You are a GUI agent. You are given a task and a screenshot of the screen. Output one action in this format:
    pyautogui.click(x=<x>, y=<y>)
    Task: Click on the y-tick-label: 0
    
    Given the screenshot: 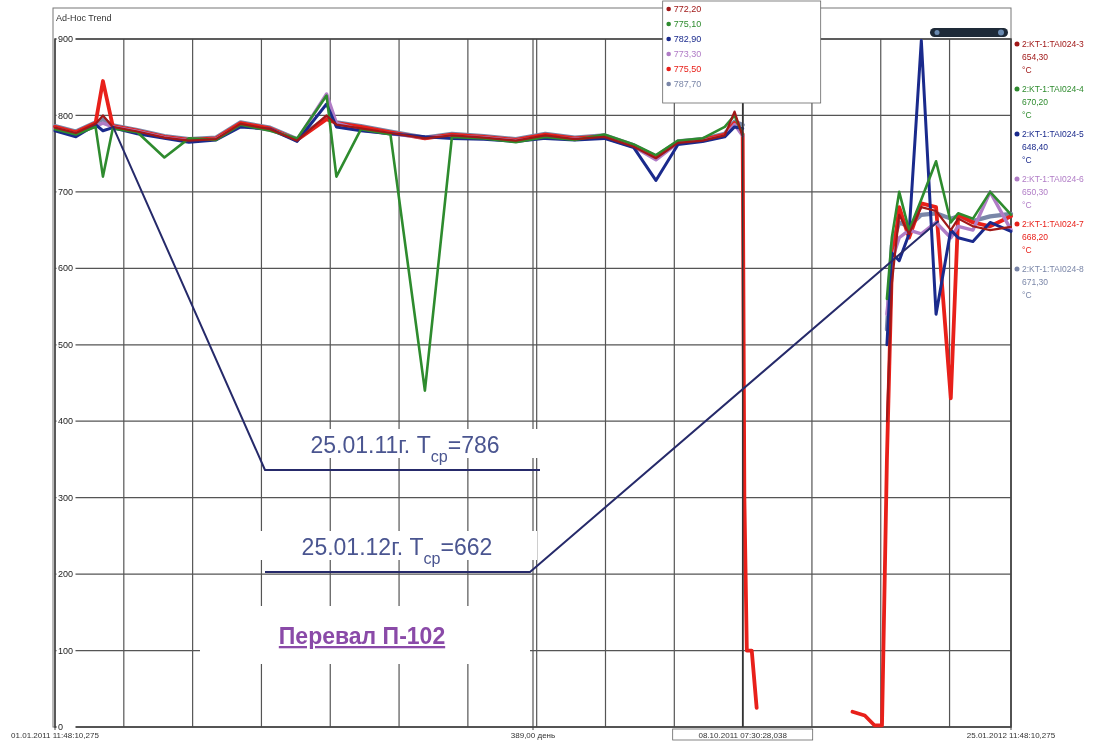 What is the action you would take?
    pyautogui.click(x=61, y=727)
    